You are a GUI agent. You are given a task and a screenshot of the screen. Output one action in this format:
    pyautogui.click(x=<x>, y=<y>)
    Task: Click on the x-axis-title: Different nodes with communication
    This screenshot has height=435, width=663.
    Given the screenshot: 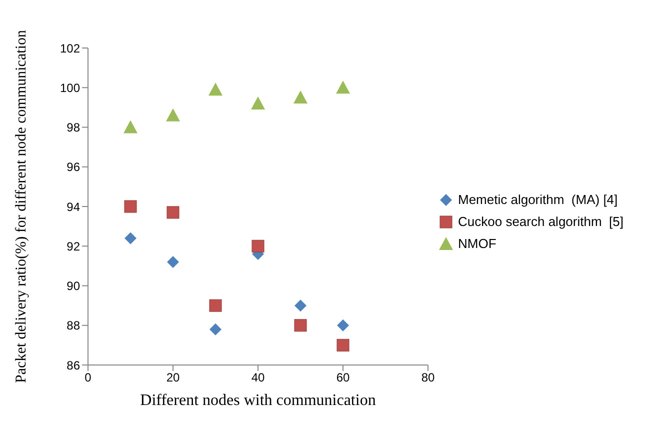 What is the action you would take?
    pyautogui.click(x=258, y=400)
    